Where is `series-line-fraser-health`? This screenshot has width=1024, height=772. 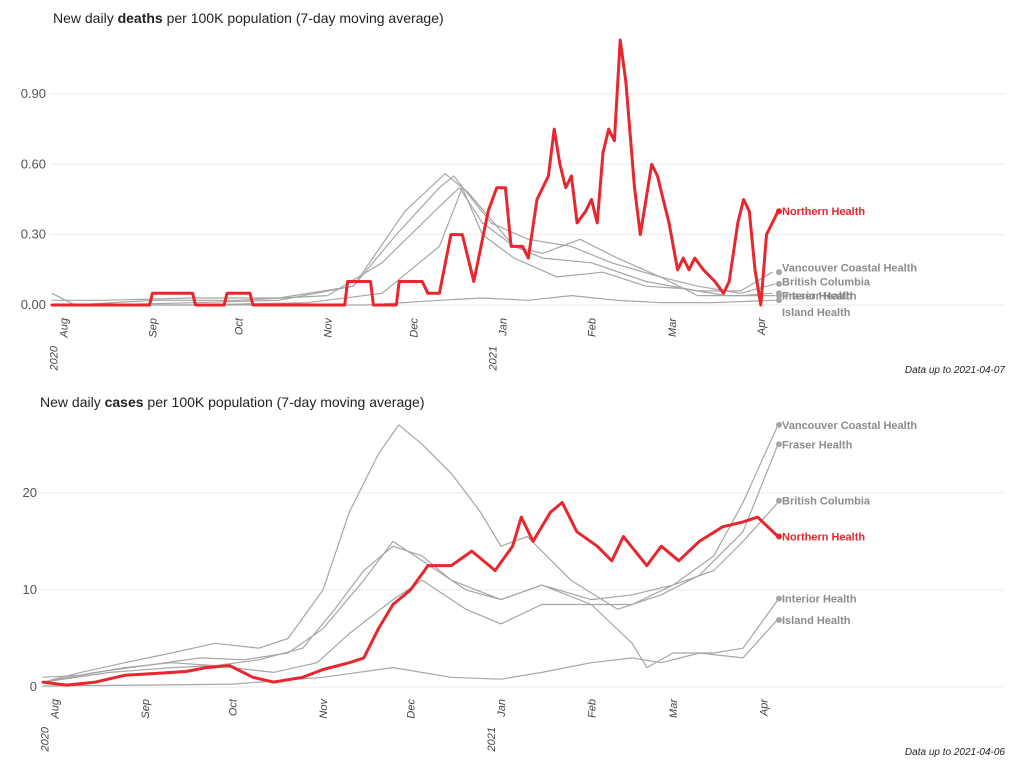 series-line-fraser-health is located at coordinates (412, 239).